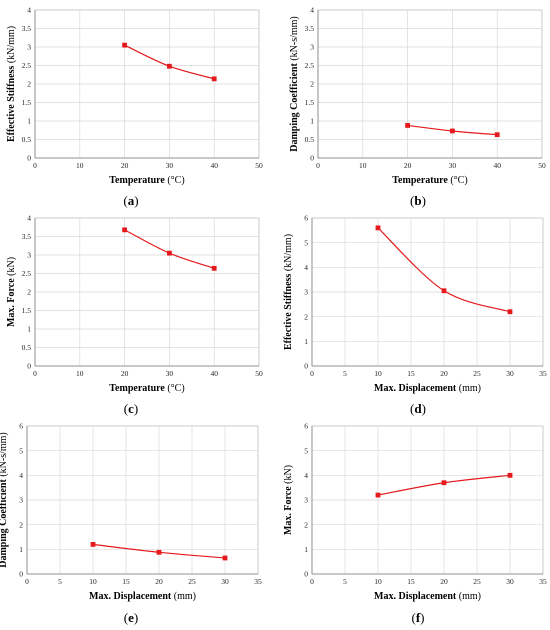  I want to click on panel-letter: f, so click(418, 617).